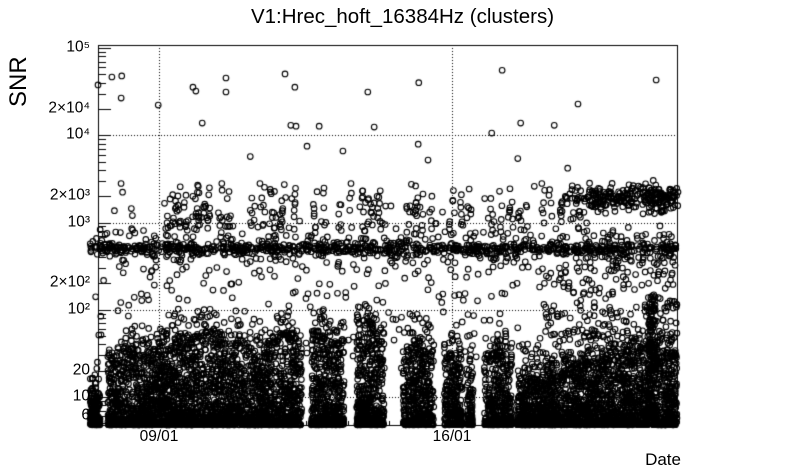 Image resolution: width=805 pixels, height=472 pixels. Describe the element at coordinates (85, 415) in the screenshot. I see `y-tick-label: 6` at that location.